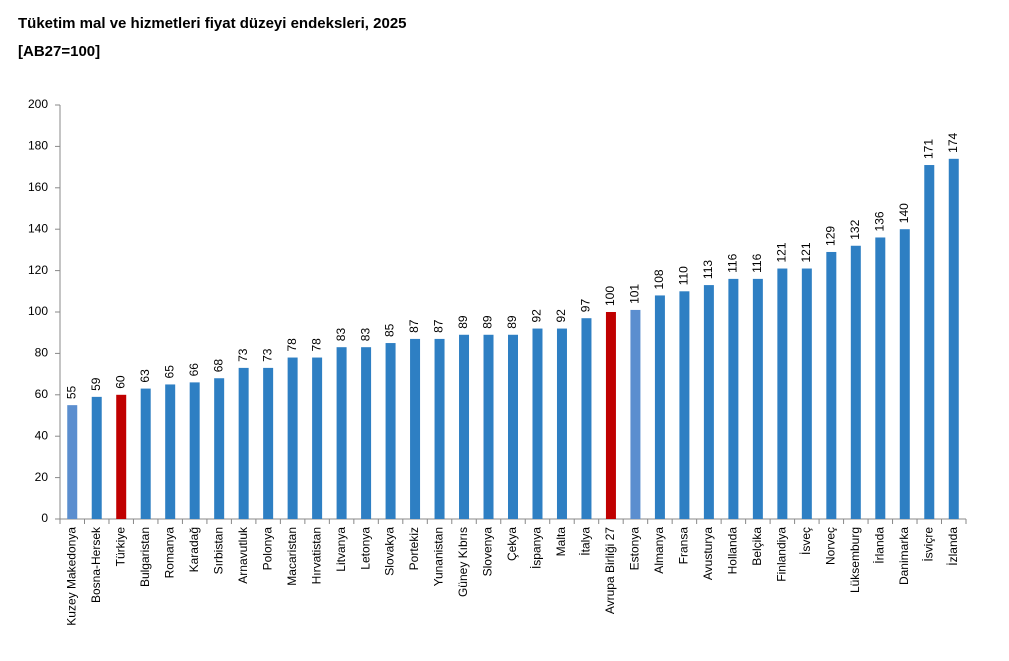 Image resolution: width=1009 pixels, height=661 pixels. I want to click on value-label: 110, so click(684, 275).